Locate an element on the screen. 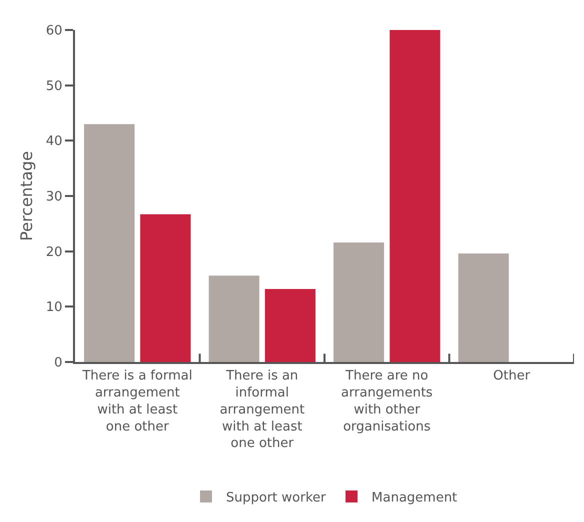 The image size is (584, 522). x-tick-label: Other is located at coordinates (512, 376).